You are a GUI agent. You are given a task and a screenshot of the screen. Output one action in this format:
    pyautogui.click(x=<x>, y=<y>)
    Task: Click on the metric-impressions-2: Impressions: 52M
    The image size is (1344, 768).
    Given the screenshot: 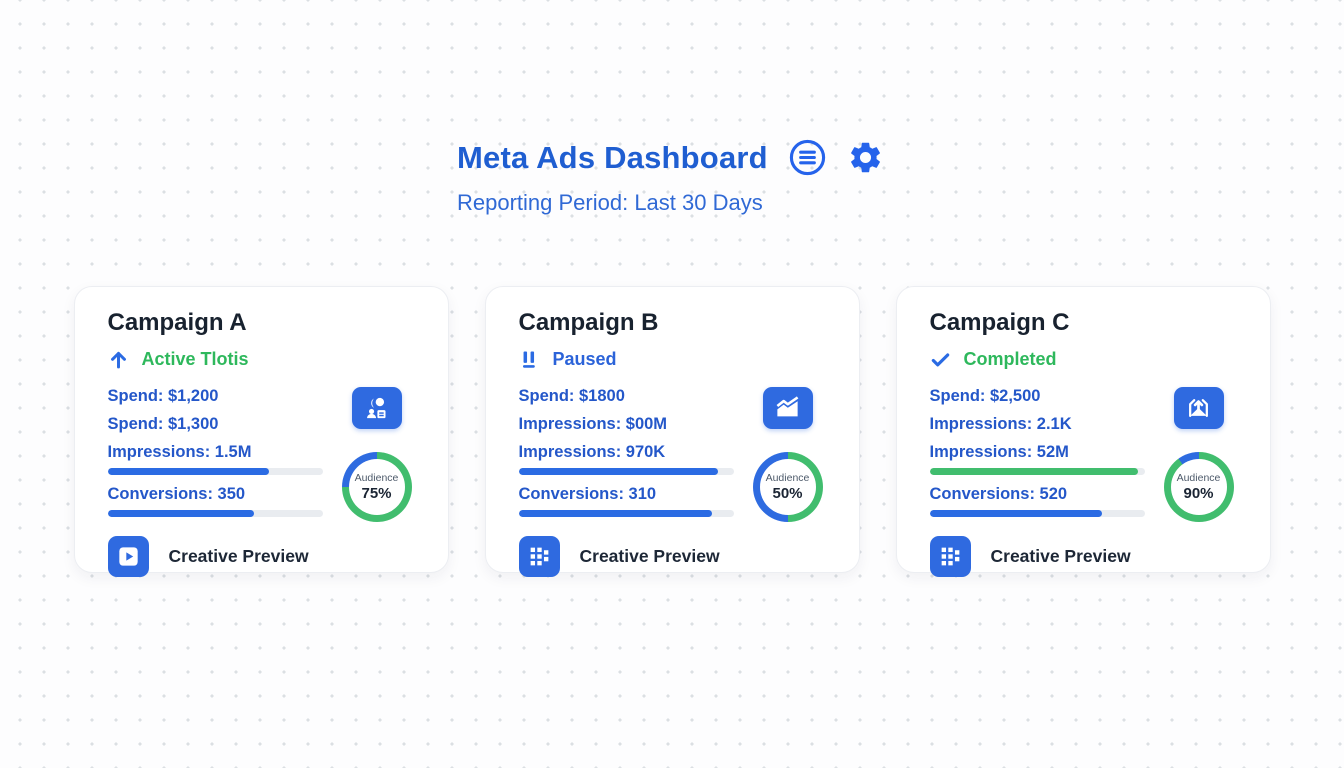 What is the action you would take?
    pyautogui.click(x=999, y=452)
    